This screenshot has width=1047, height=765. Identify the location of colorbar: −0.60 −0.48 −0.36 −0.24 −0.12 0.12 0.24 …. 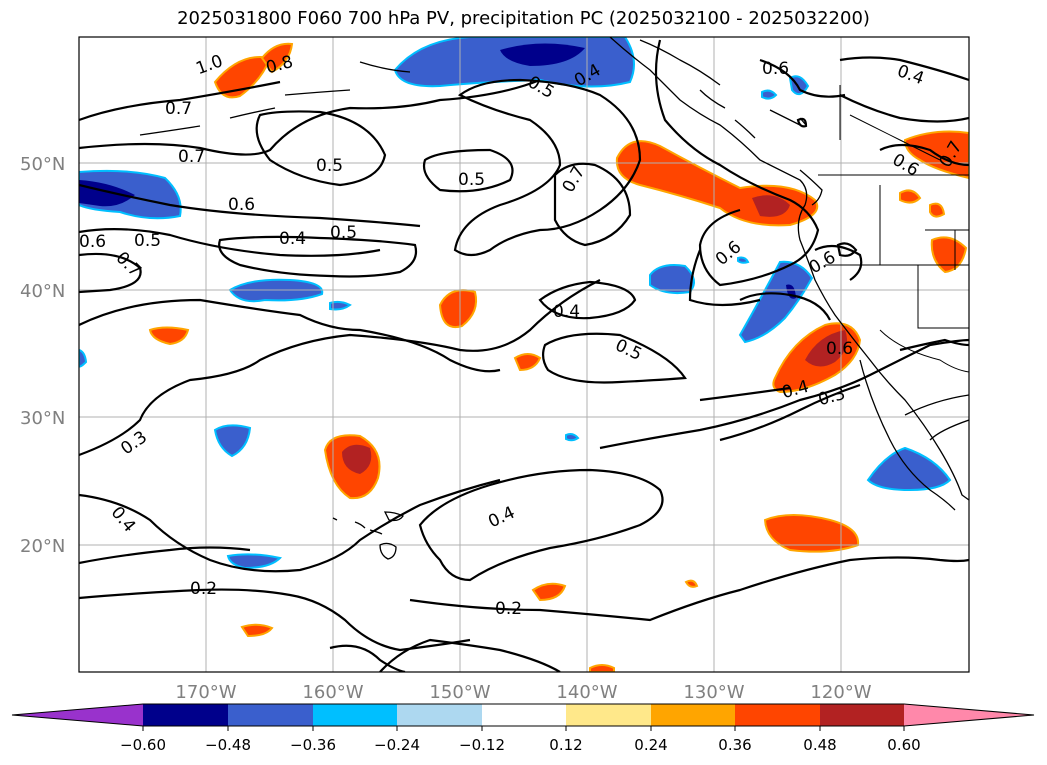
(523, 728).